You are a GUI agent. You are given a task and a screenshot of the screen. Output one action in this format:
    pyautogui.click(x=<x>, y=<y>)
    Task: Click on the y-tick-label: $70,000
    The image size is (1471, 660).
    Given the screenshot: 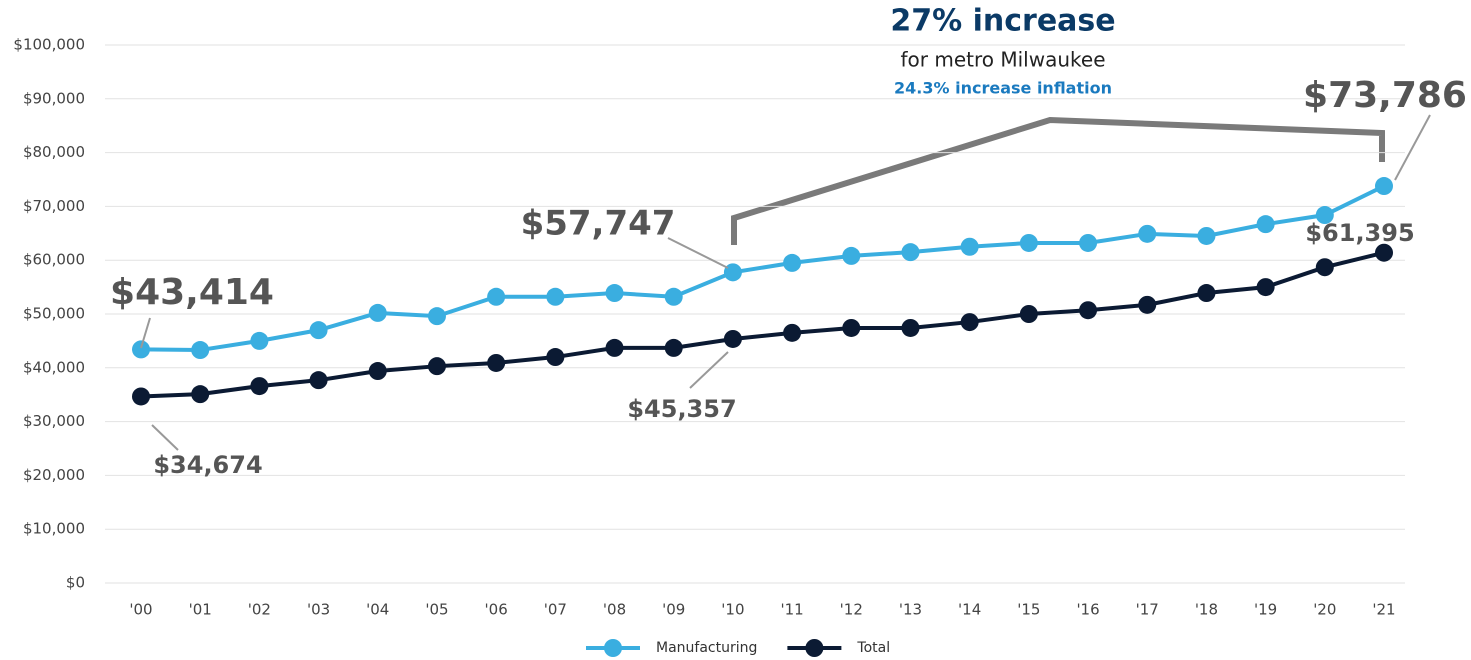 What is the action you would take?
    pyautogui.click(x=54, y=206)
    